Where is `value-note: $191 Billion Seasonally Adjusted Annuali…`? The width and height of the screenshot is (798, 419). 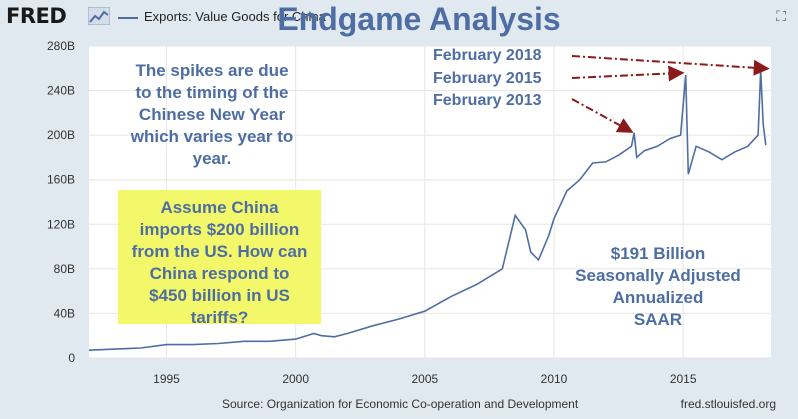 value-note: $191 Billion Seasonally Adjusted Annuali… is located at coordinates (658, 287).